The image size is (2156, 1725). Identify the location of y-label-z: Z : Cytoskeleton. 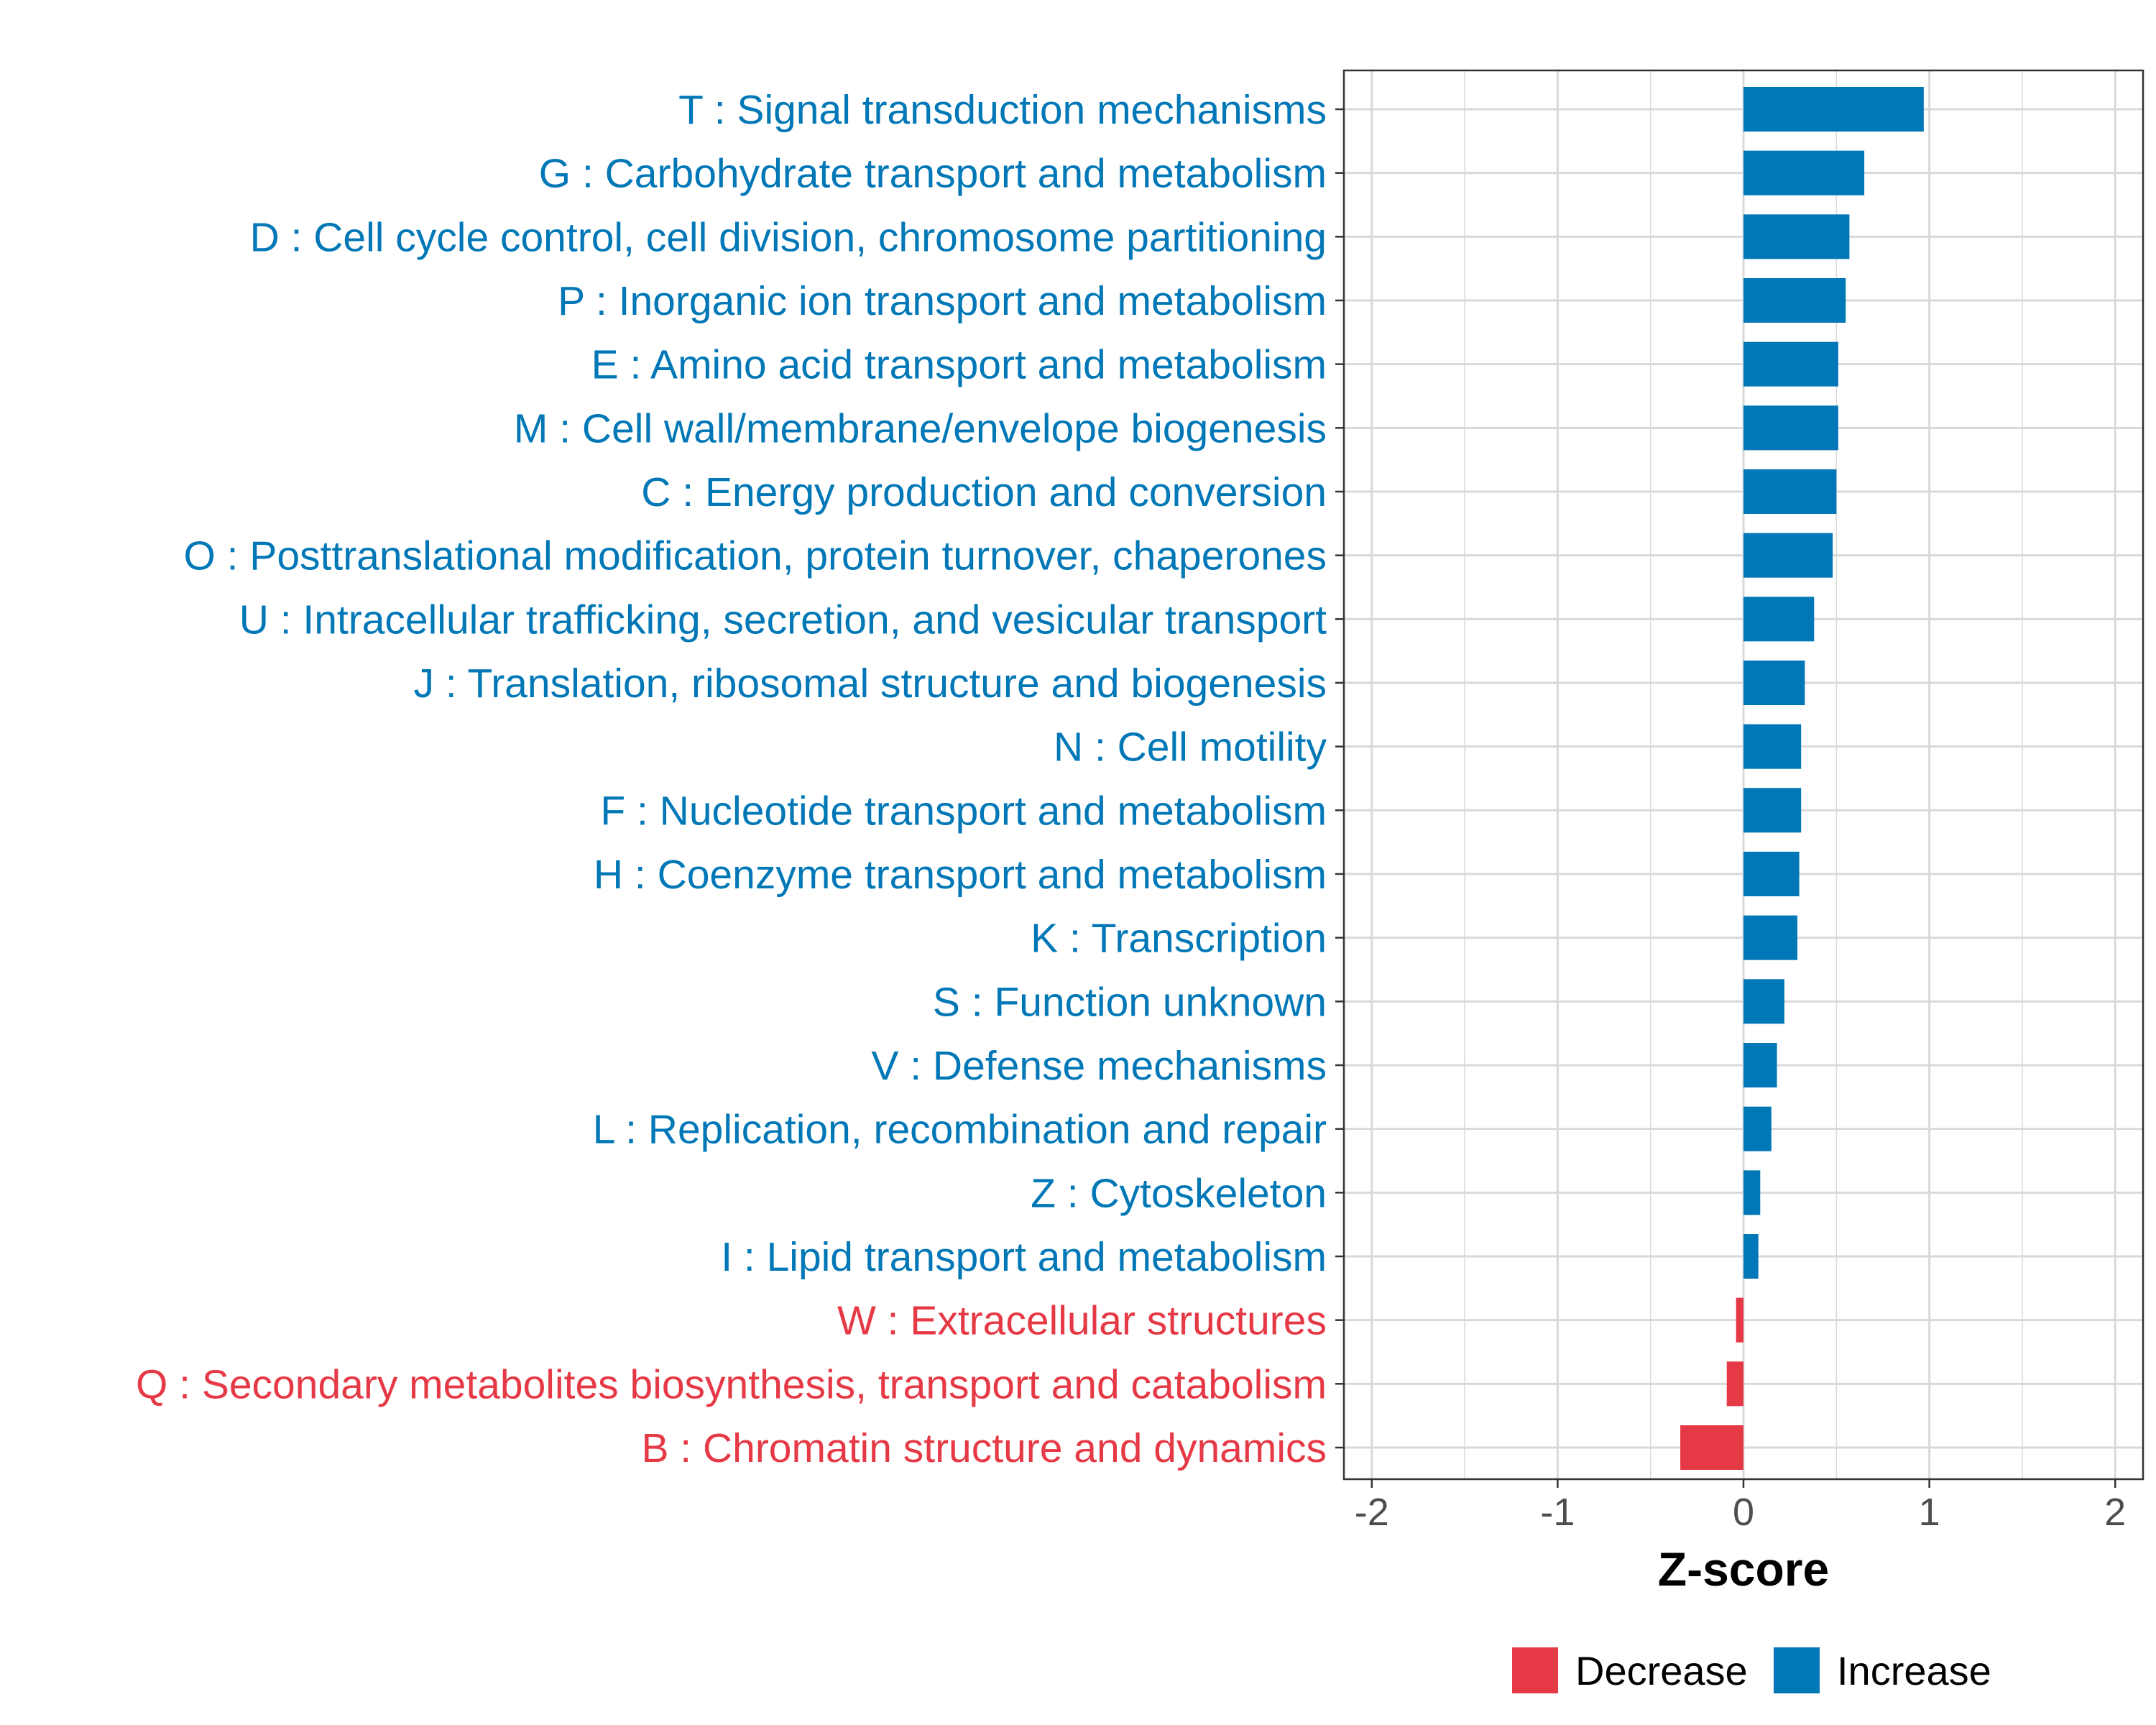
(1179, 1193).